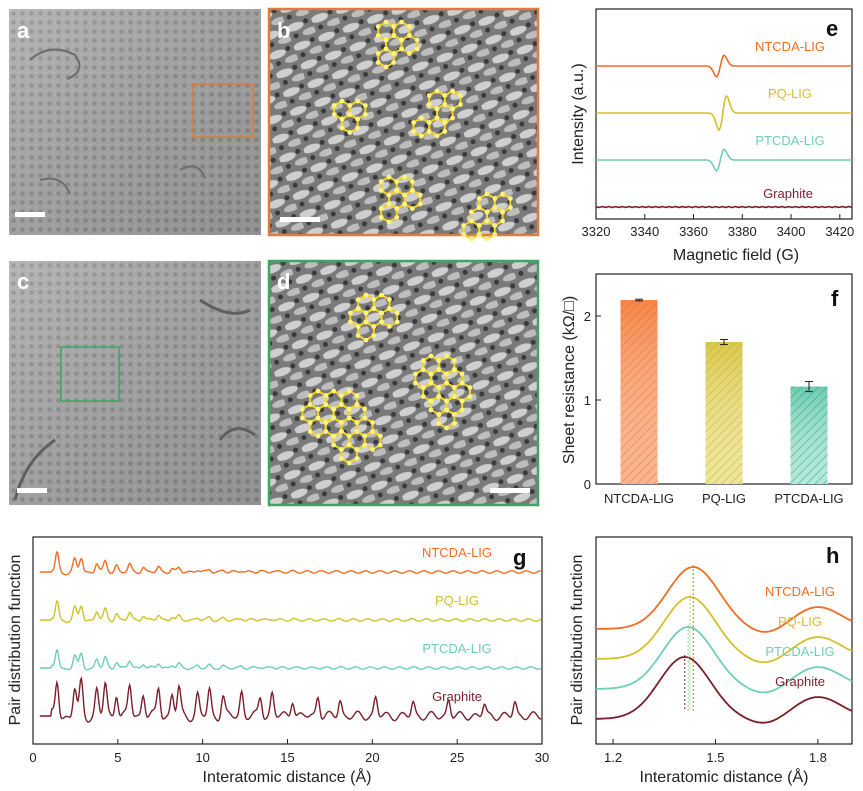 Image resolution: width=863 pixels, height=791 pixels. What do you see at coordinates (789, 140) in the screenshot?
I see `series-label-ptcda-lig: PTCDA-LIG` at bounding box center [789, 140].